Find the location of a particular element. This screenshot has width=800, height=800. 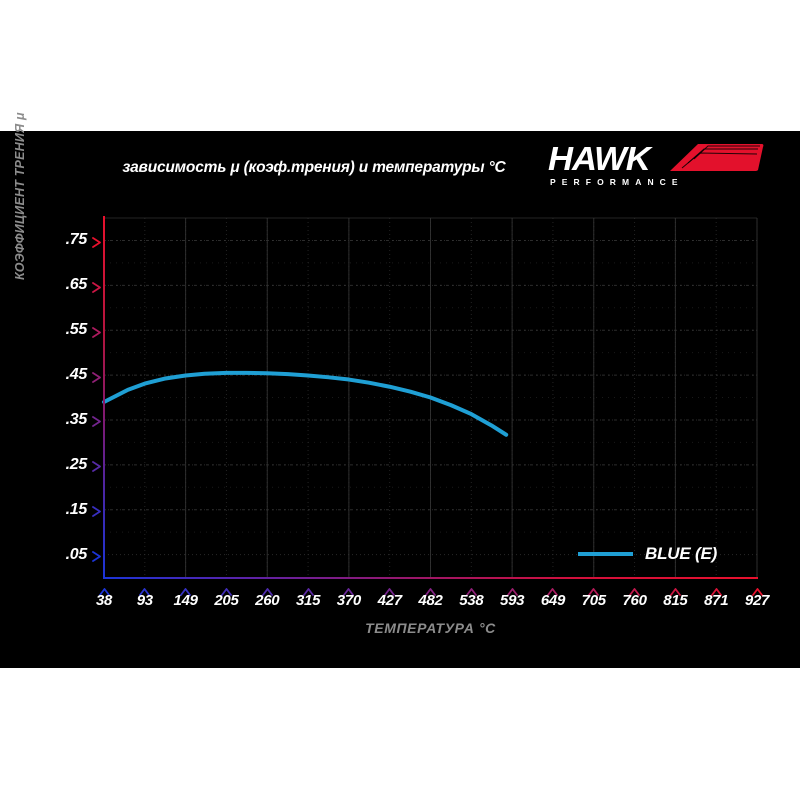

y-axis-tick: .35 is located at coordinates (84, 420).